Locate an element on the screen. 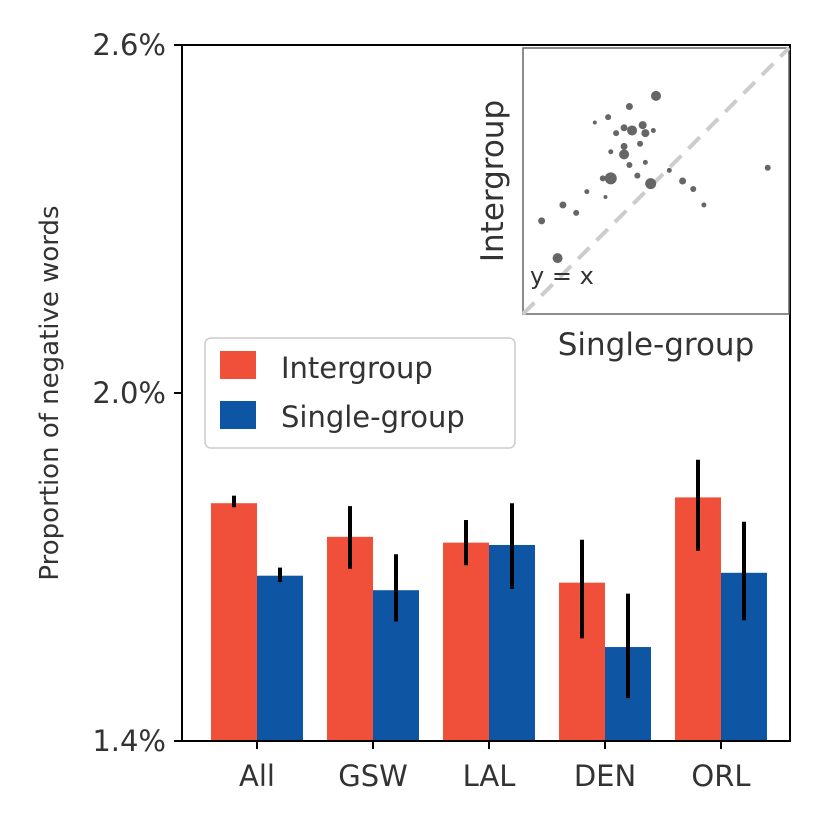 This screenshot has height=830, width=830. x-ticks: All GSW LAL DEN ORL is located at coordinates (495, 767).